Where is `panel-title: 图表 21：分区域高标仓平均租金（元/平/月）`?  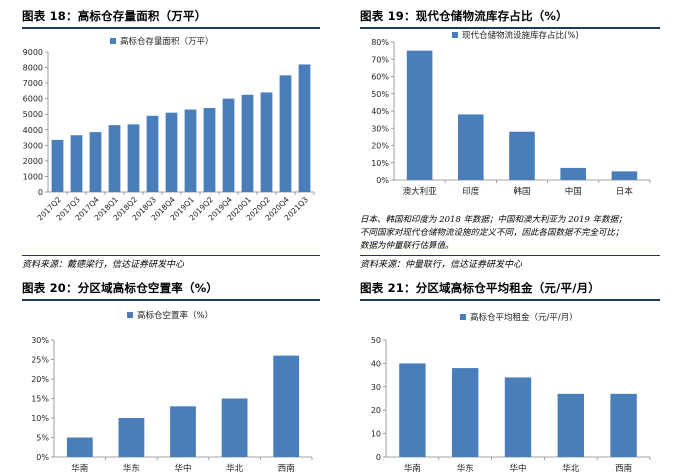 panel-title: 图表 21：分区域高标仓平均租金（元/平/月） is located at coordinates (480, 288).